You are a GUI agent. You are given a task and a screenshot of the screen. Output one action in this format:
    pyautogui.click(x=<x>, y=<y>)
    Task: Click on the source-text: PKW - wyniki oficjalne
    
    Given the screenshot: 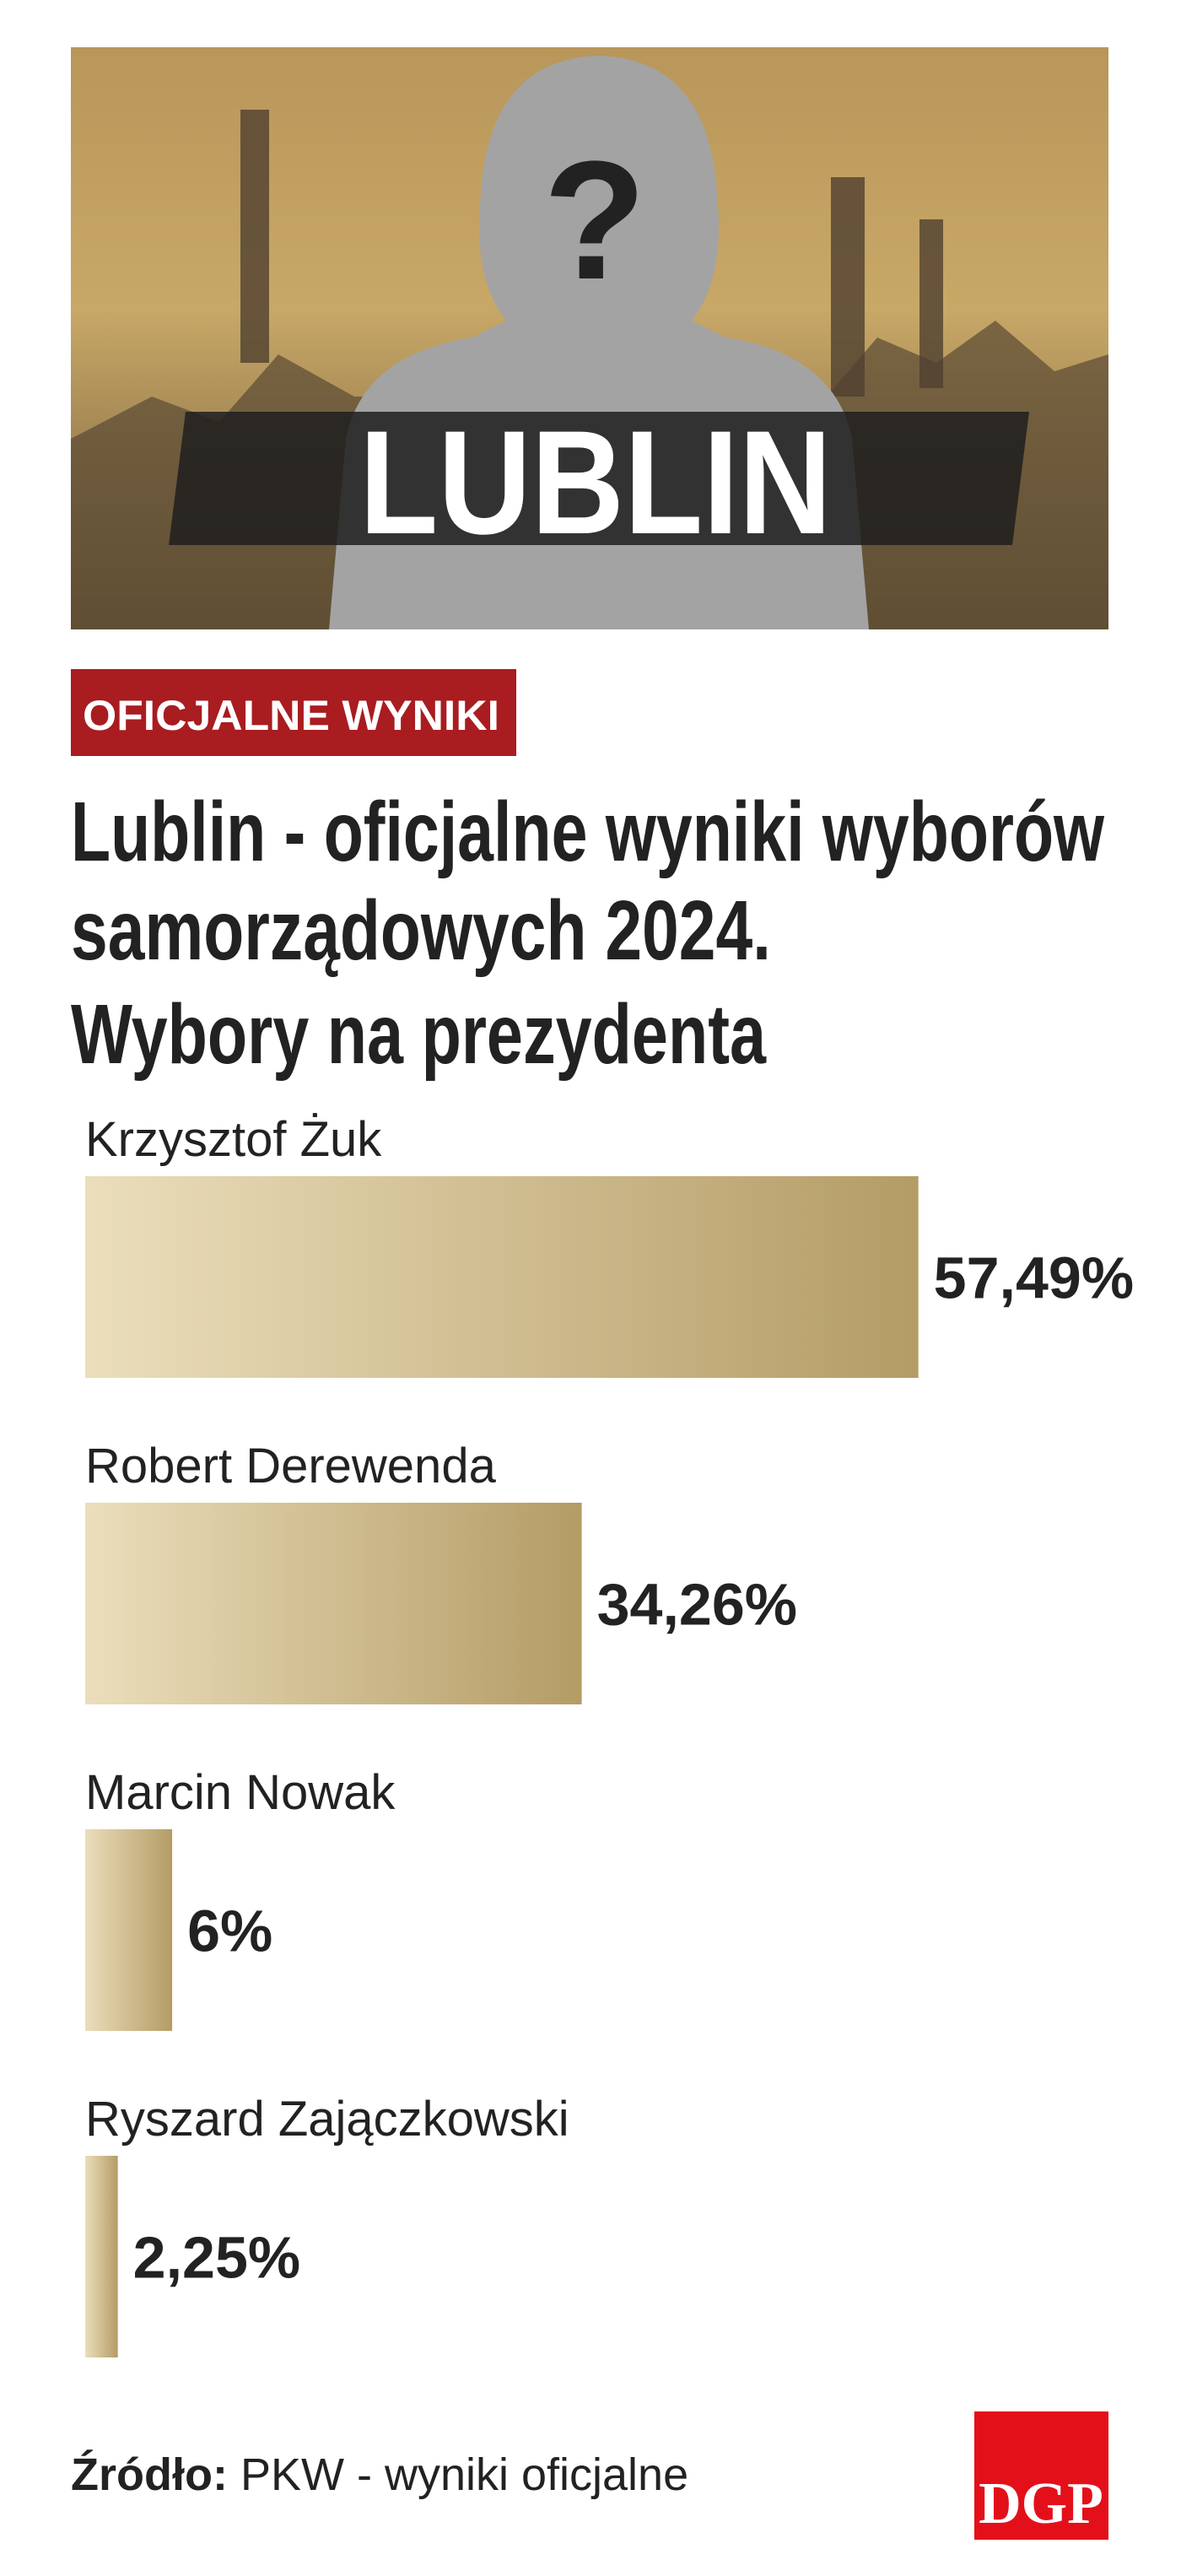 What is the action you would take?
    pyautogui.click(x=464, y=2474)
    